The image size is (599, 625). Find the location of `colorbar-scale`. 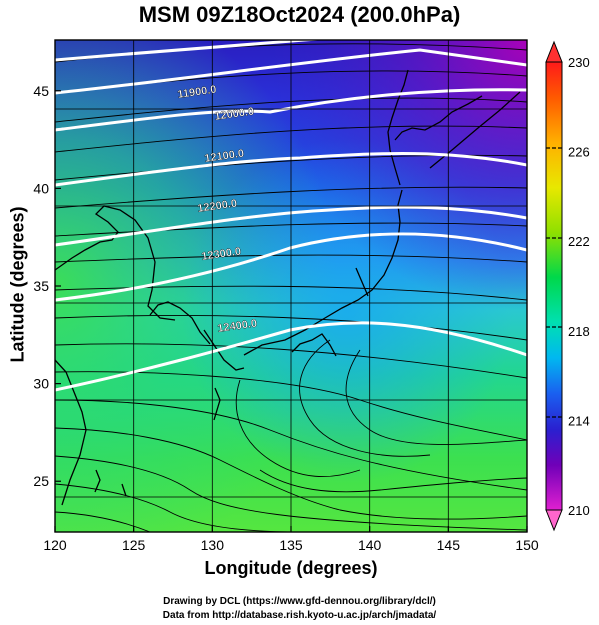

colorbar-scale is located at coordinates (554, 286).